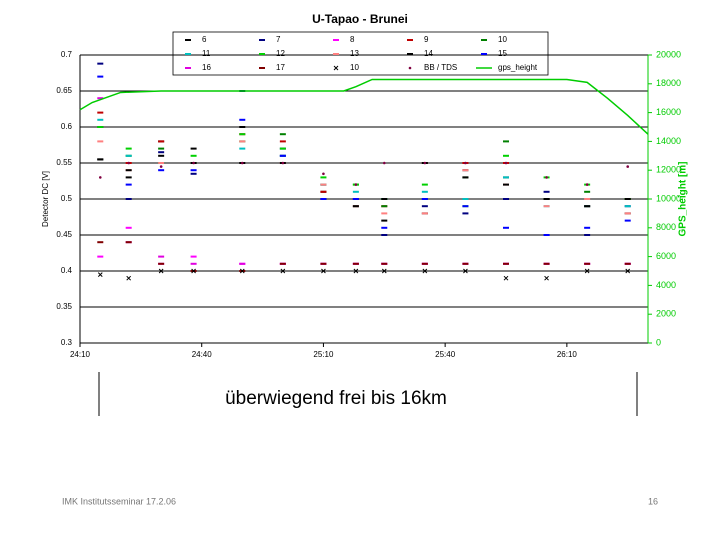 The image size is (720, 545). What do you see at coordinates (666, 314) in the screenshot?
I see `y2-tick-label: 2000` at bounding box center [666, 314].